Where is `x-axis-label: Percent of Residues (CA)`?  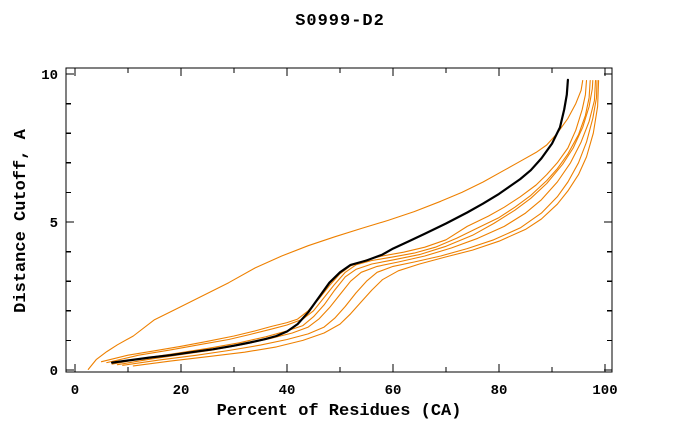
x-axis-label: Percent of Residues (CA) is located at coordinates (339, 411).